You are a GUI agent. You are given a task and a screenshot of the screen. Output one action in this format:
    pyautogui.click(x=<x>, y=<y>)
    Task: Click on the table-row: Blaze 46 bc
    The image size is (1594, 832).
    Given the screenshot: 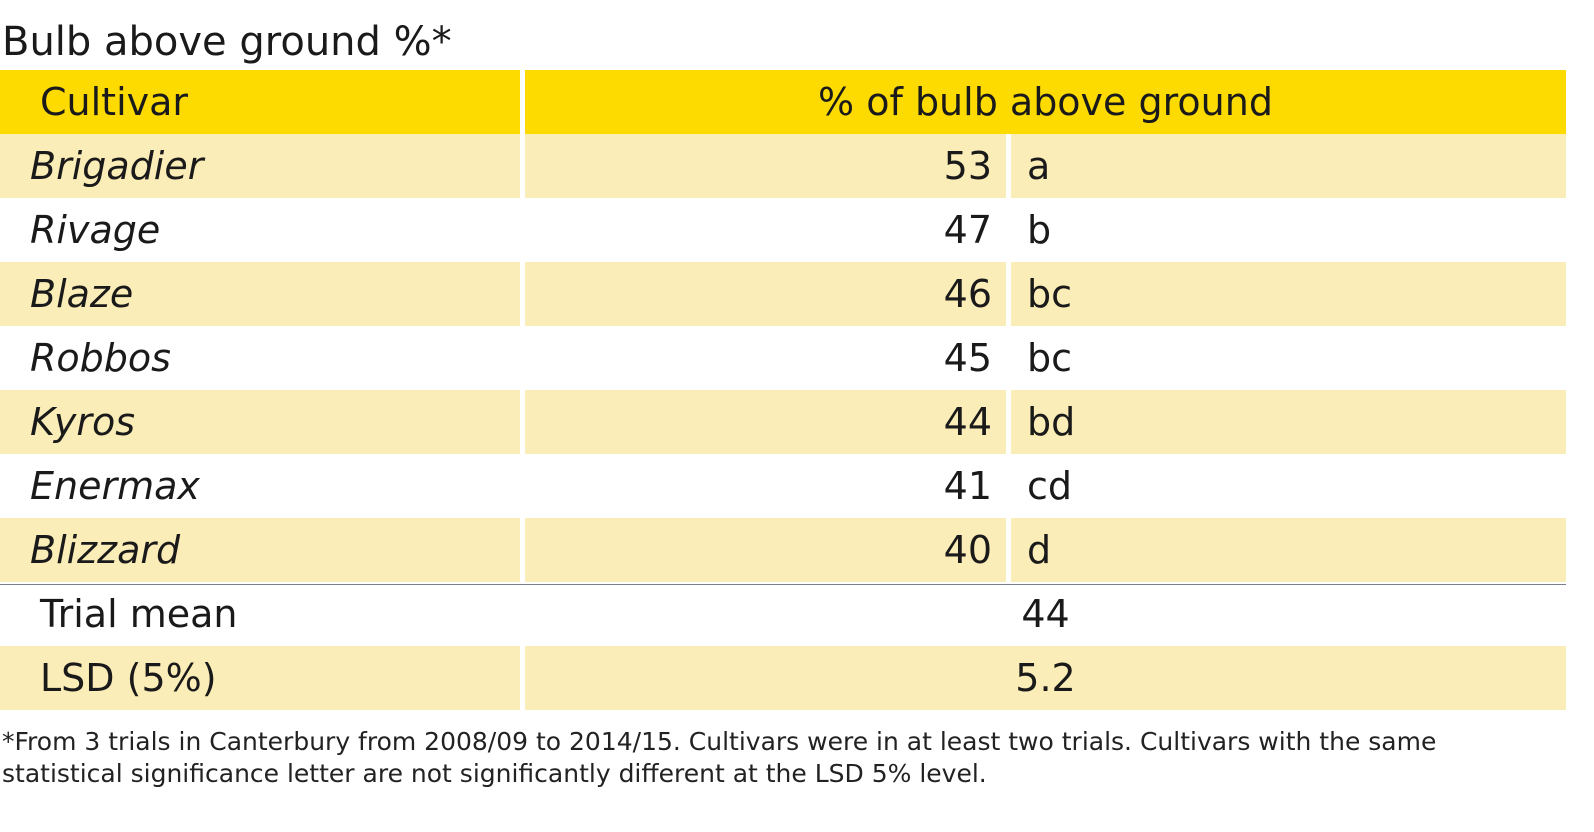 What is the action you would take?
    pyautogui.click(x=783, y=294)
    